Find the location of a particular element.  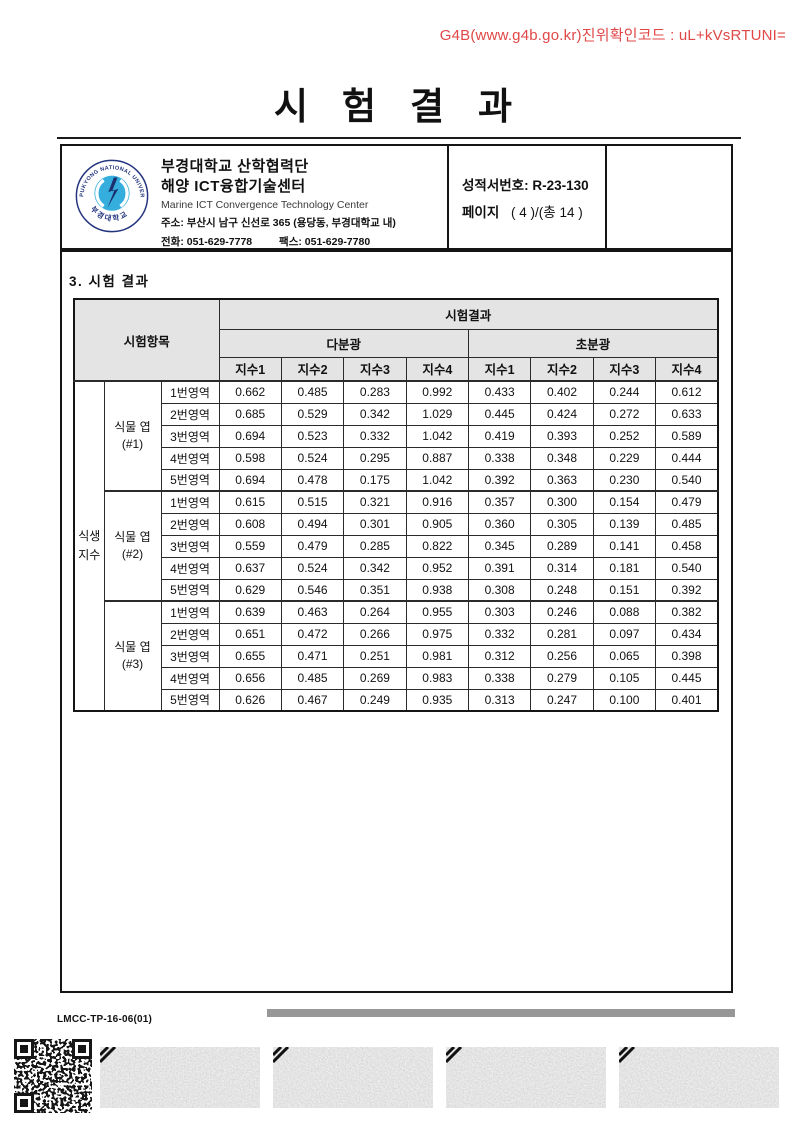

region-cell: 4번영역 is located at coordinates (190, 458).